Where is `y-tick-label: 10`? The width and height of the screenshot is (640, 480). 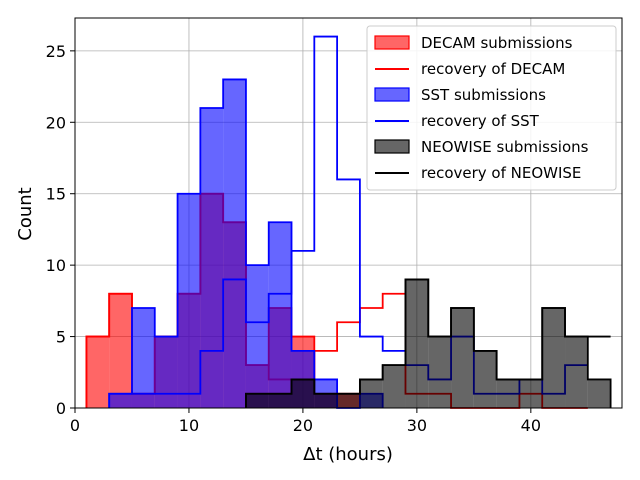
y-tick-label: 10 is located at coordinates (56, 265).